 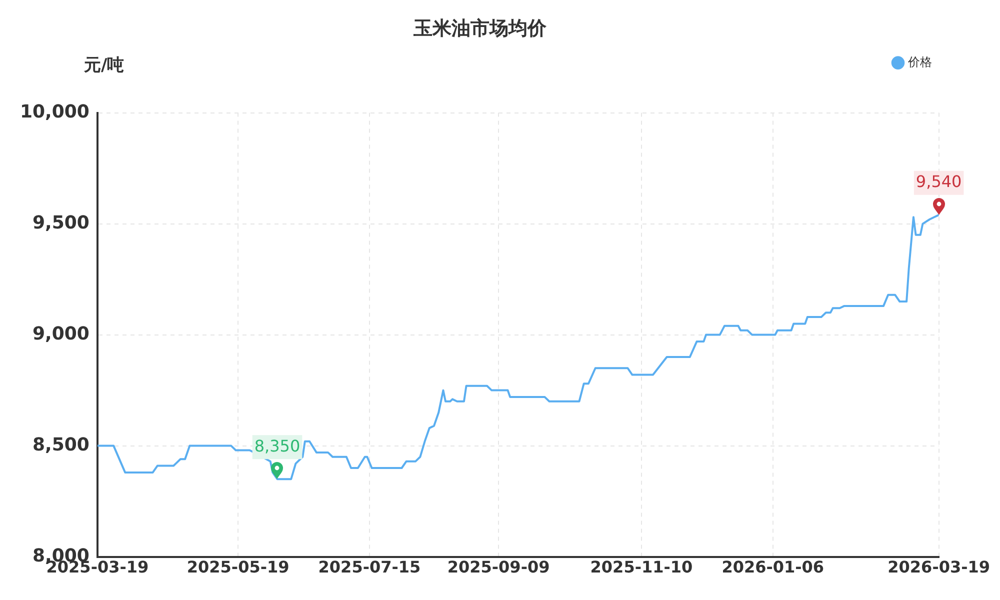 I want to click on y-tick-label: 9,500, so click(x=61, y=223).